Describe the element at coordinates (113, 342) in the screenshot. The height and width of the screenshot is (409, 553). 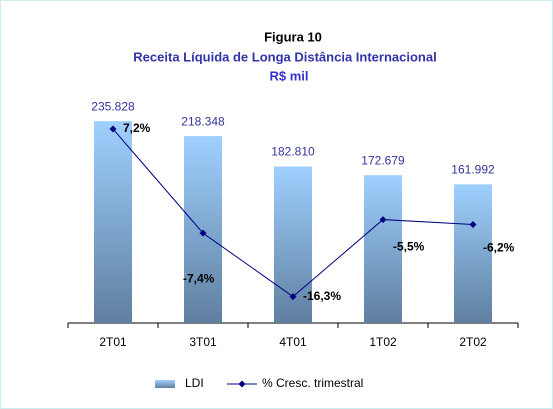
I see `x-tick-label: 2T01` at that location.